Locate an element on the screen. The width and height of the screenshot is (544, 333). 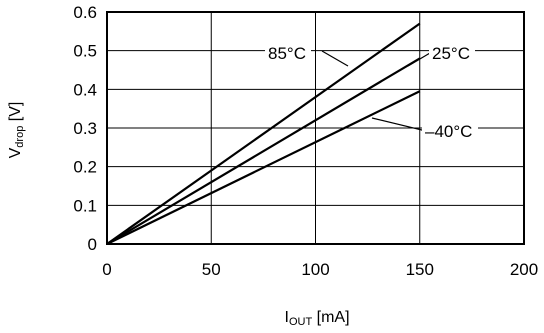
x-axis-title-unit: [mA] is located at coordinates (330, 317).